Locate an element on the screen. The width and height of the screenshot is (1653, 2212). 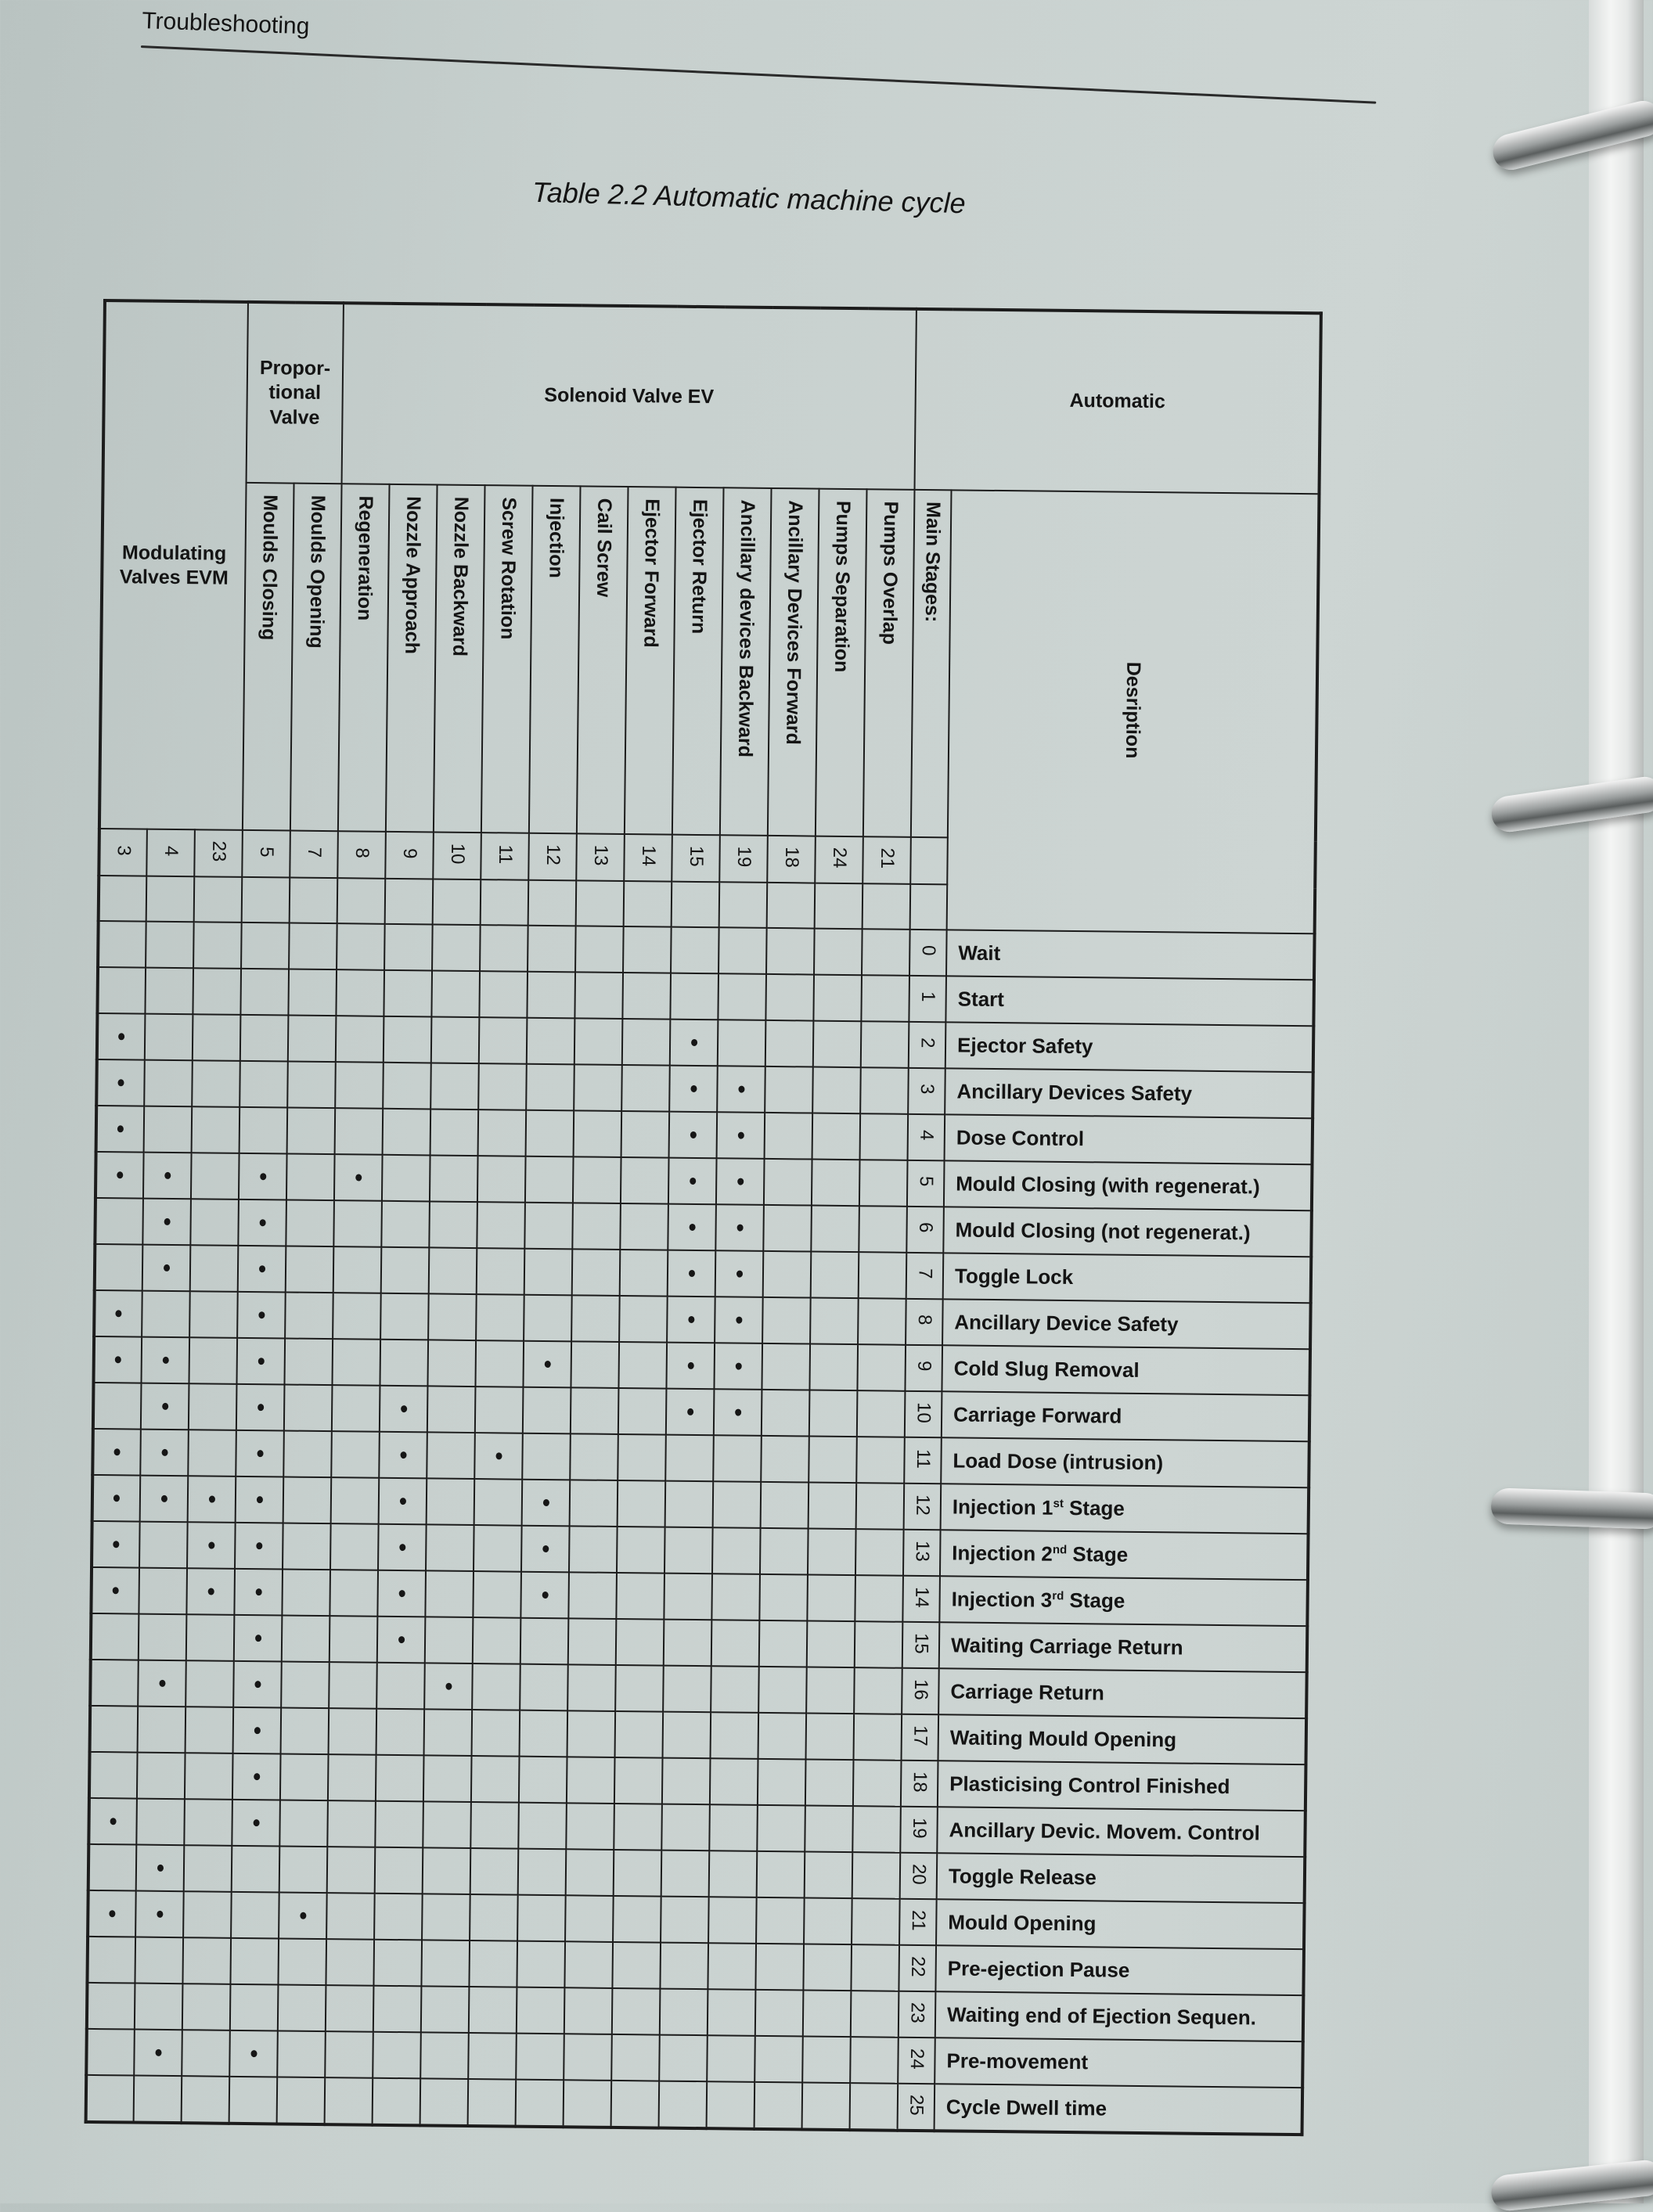
column-label: Moulds Opening is located at coordinates (317, 572).